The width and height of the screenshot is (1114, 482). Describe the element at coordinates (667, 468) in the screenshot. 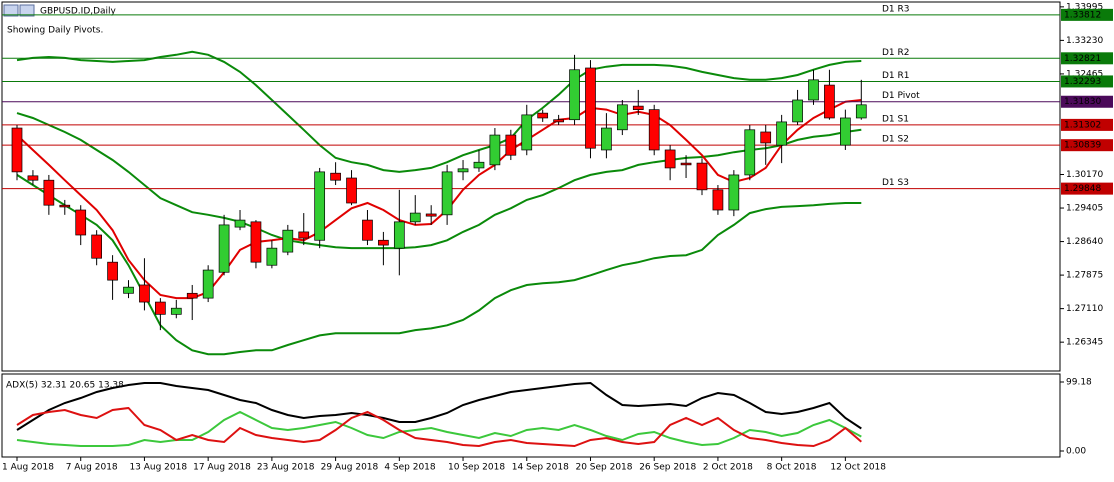

I see `x-tick-label: 26 Sep 2018` at that location.